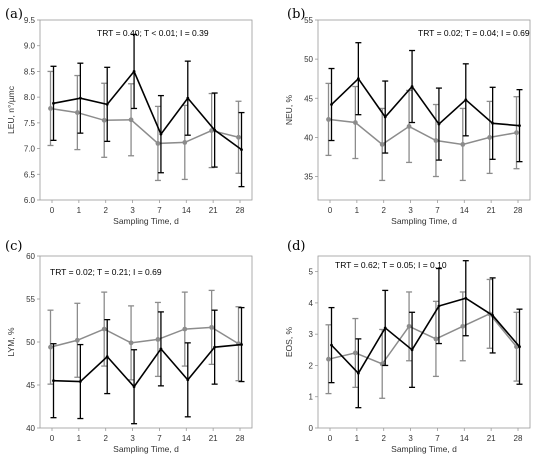 This screenshot has width=550, height=462. What do you see at coordinates (30, 123) in the screenshot?
I see `y-tick-label: 7.5` at bounding box center [30, 123].